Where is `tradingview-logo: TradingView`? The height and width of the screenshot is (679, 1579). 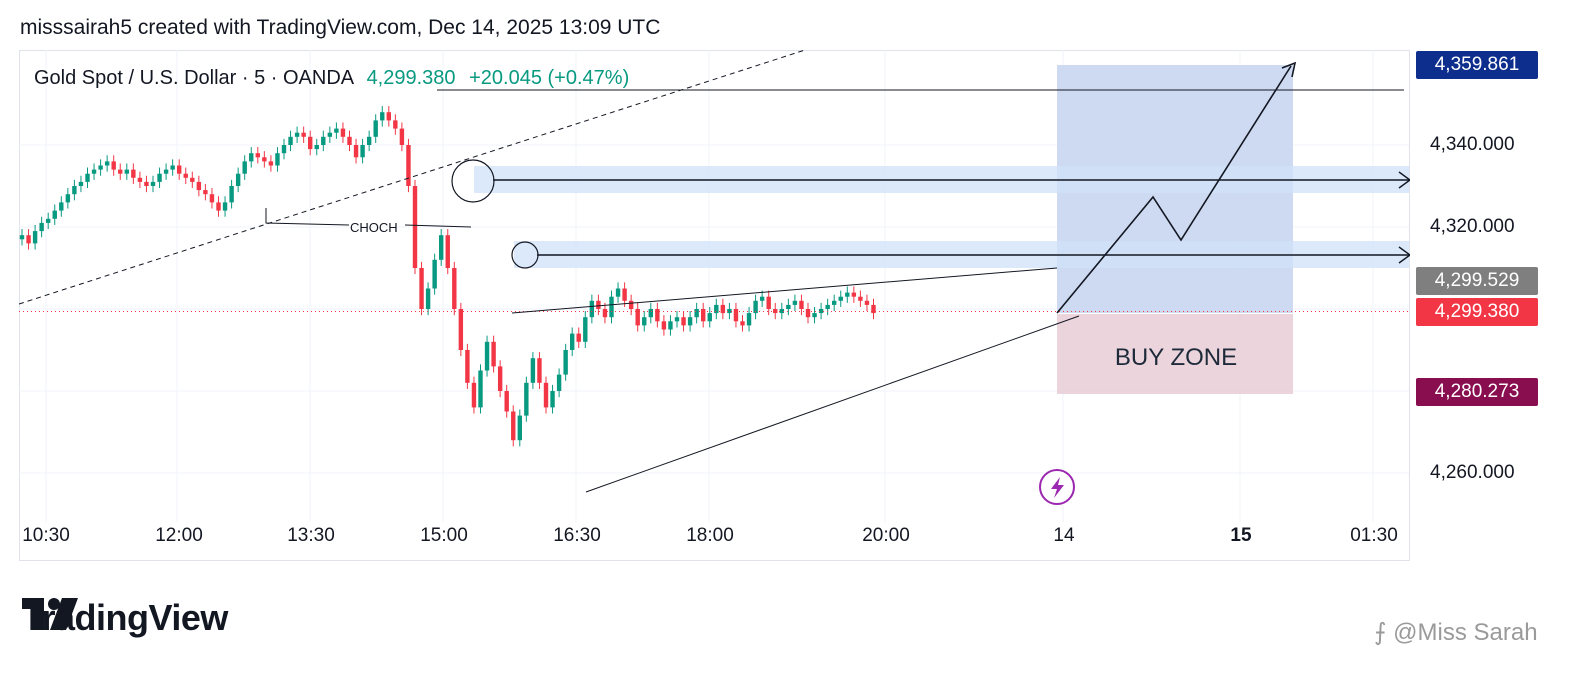 tradingview-logo: TradingView is located at coordinates (125, 617).